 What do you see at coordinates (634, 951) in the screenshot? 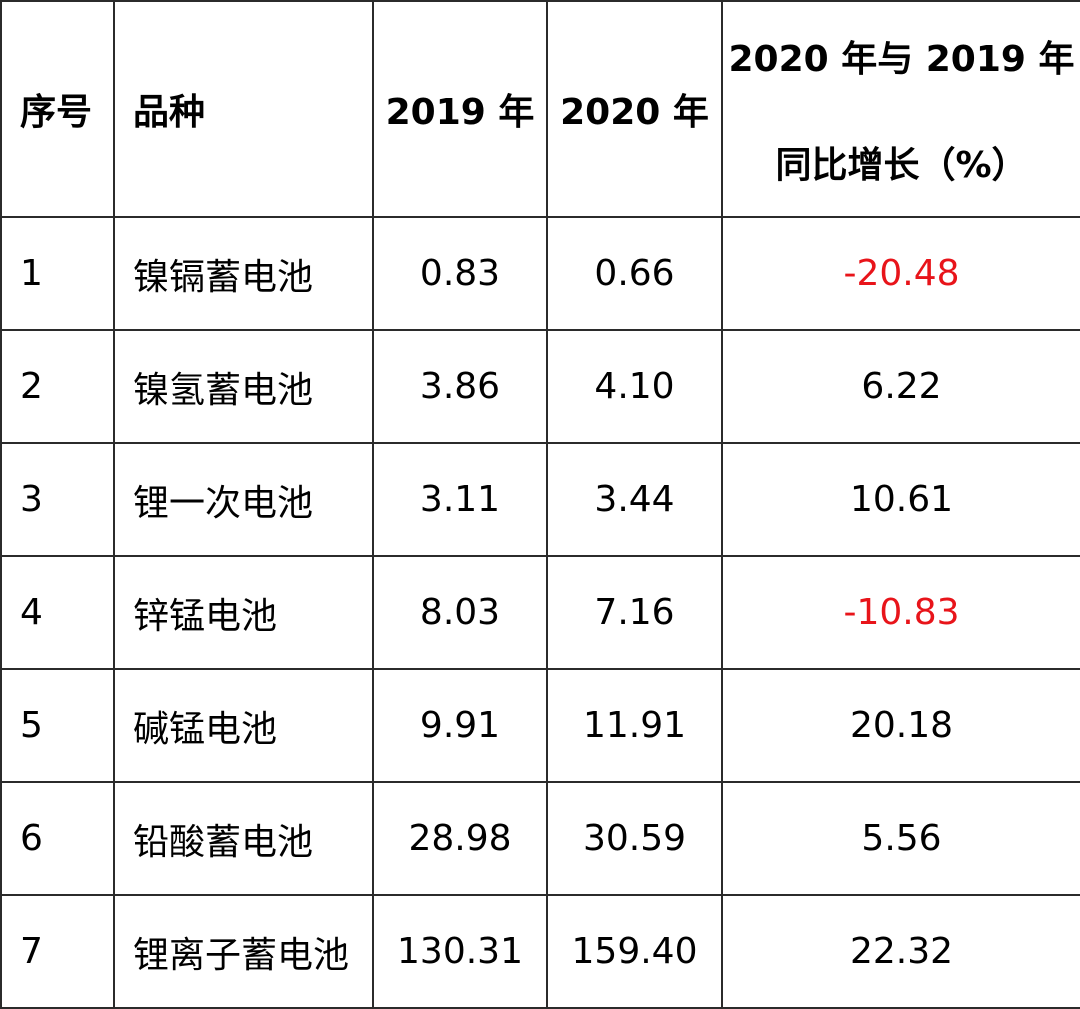
I see `cell-2020: 159.40` at bounding box center [634, 951].